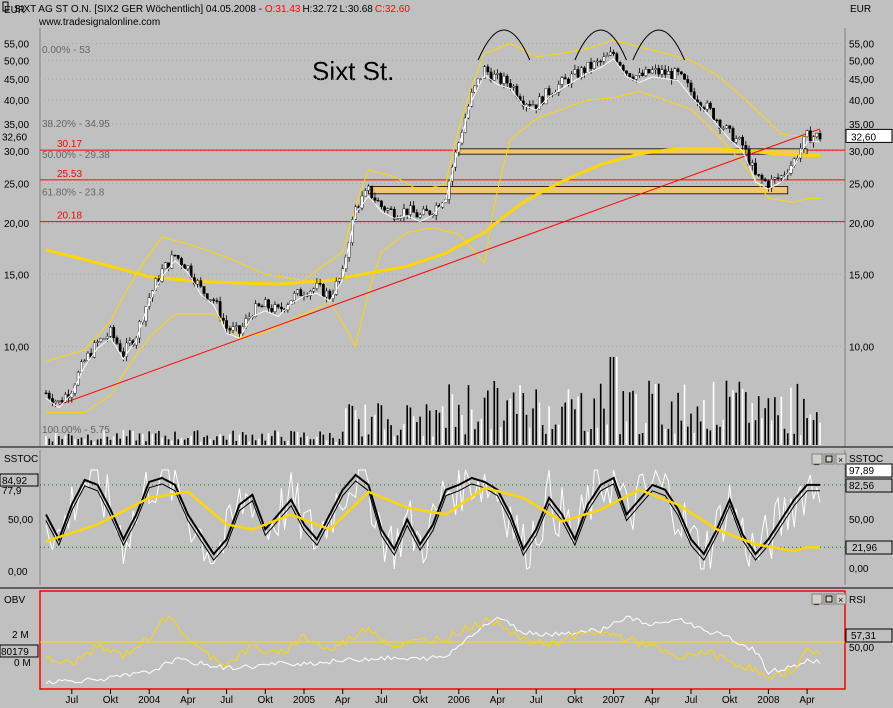 Image resolution: width=893 pixels, height=708 pixels. What do you see at coordinates (768, 700) in the screenshot?
I see `x-tick-label: 2008` at bounding box center [768, 700].